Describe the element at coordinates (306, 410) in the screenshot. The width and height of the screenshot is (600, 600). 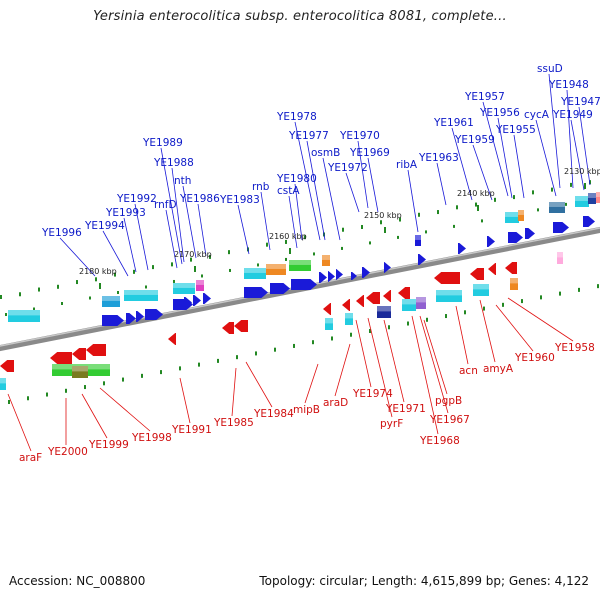
I see `gene-label: mipB` at that location.